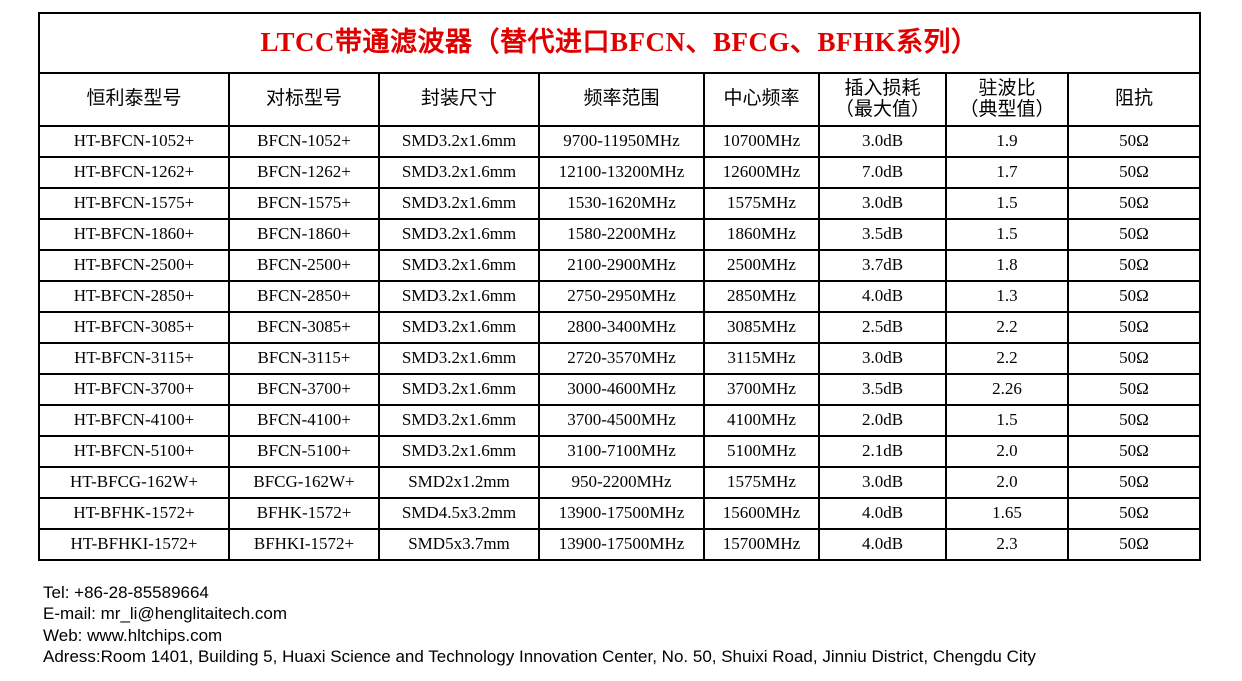 The height and width of the screenshot is (681, 1242). I want to click on table-cell: 2800-3400MHz, so click(621, 327).